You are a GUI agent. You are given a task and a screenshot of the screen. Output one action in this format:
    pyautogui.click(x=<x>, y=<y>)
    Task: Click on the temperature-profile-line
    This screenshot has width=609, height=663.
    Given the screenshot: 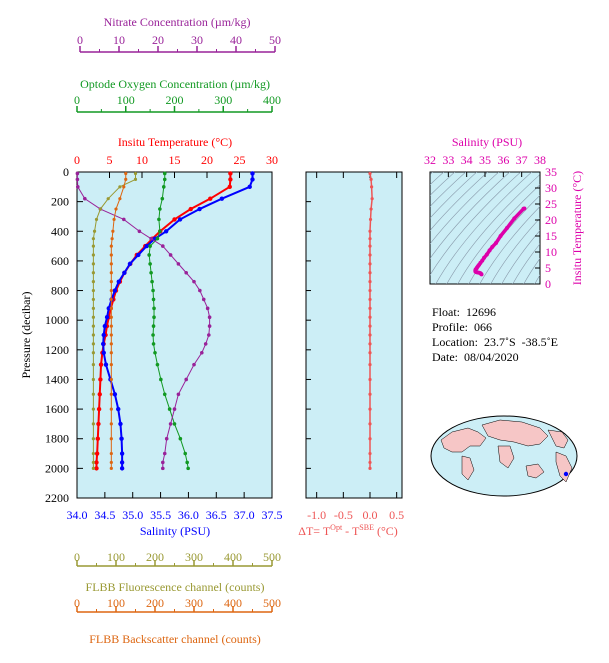 What is the action you would take?
    pyautogui.click(x=163, y=321)
    